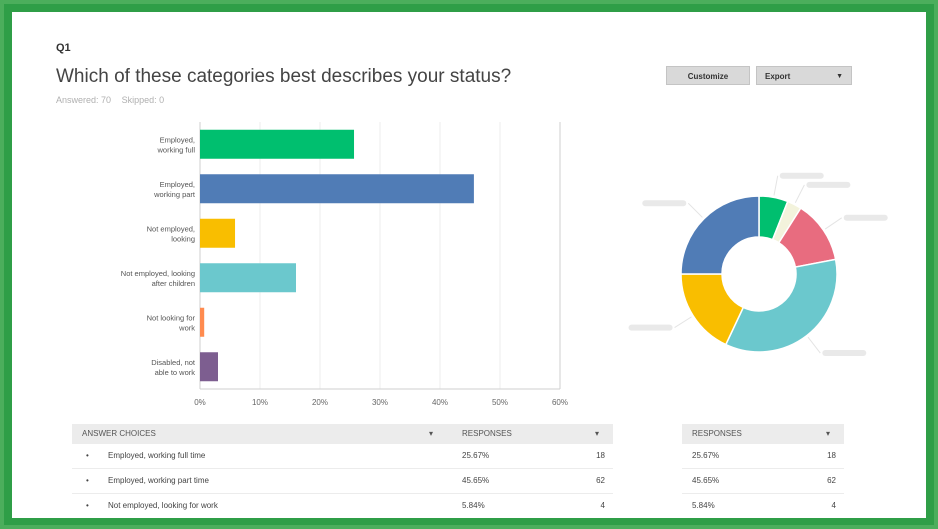 The image size is (938, 529). Describe the element at coordinates (763, 506) in the screenshot. I see `table-row: 5.84% 4` at that location.